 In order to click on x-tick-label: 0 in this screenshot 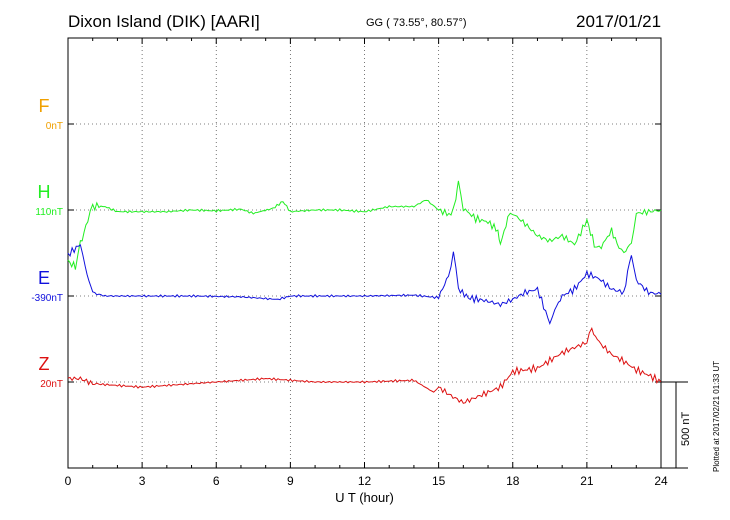, I will do `click(68, 481)`.